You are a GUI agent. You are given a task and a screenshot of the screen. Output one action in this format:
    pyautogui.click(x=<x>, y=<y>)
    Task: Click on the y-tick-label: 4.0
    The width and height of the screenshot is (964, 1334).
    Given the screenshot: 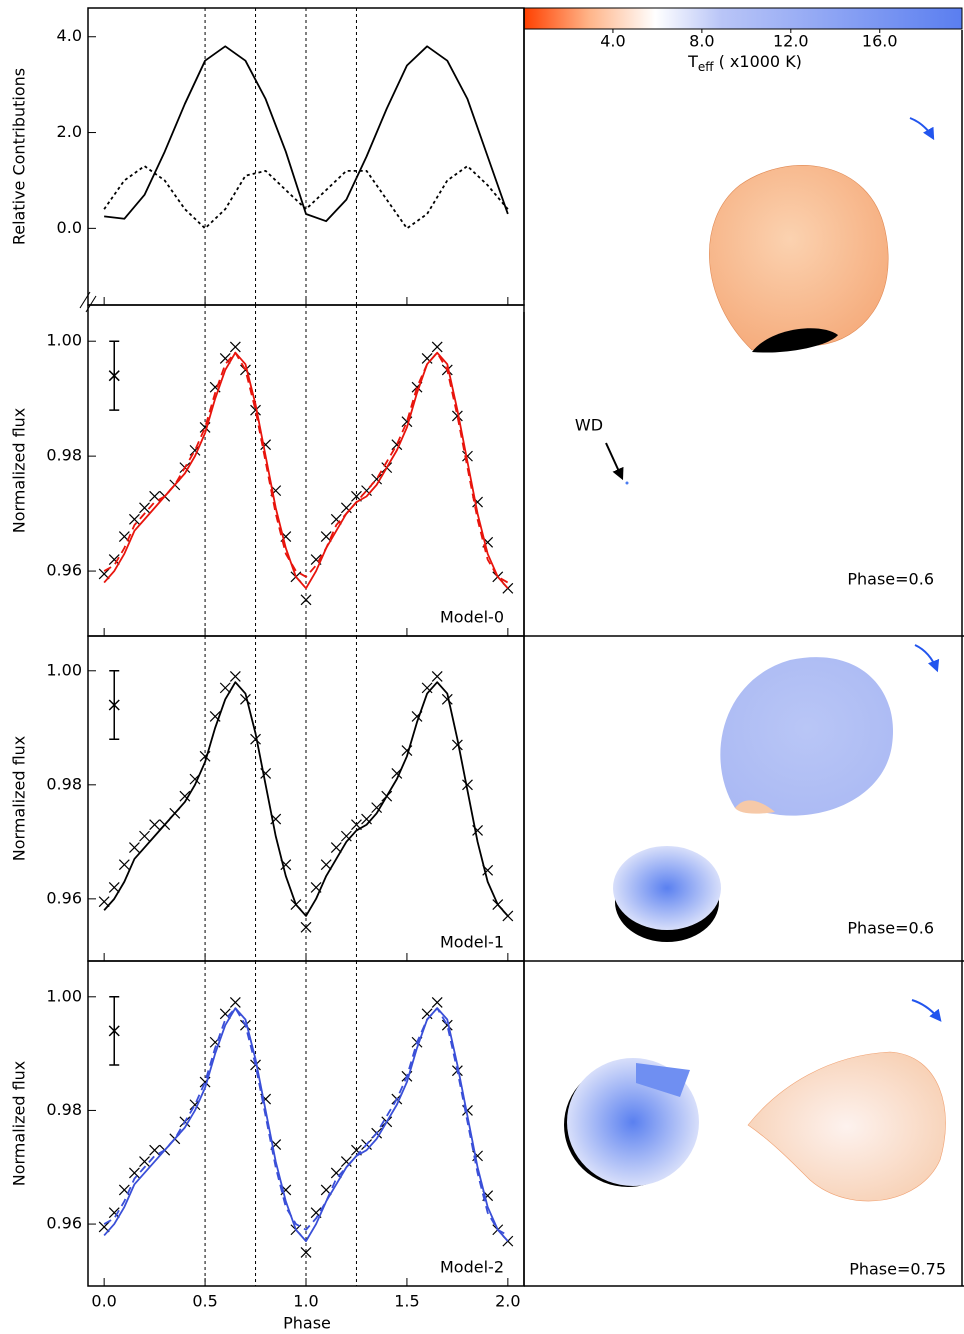 What is the action you would take?
    pyautogui.click(x=69, y=35)
    